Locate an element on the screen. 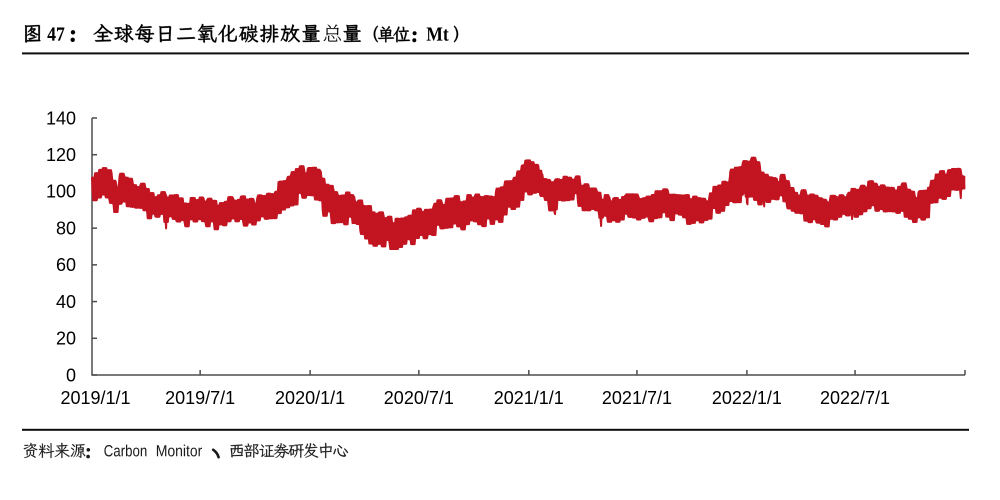 The height and width of the screenshot is (500, 1000). svg-text: 2022/7/1 is located at coordinates (855, 398).